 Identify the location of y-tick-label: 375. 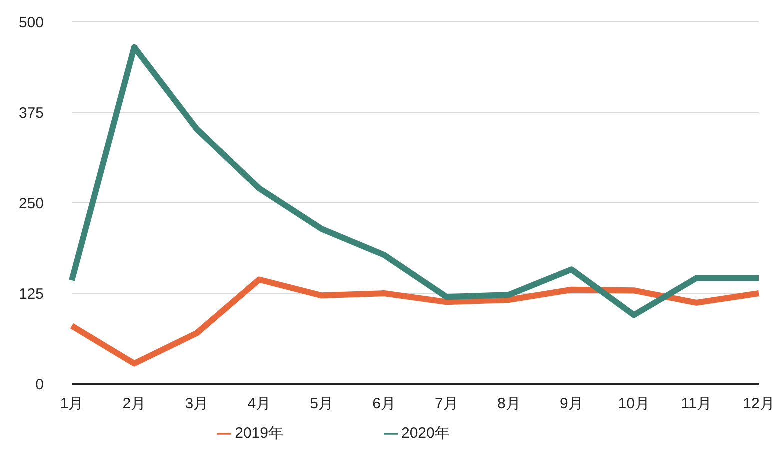
(31, 113).